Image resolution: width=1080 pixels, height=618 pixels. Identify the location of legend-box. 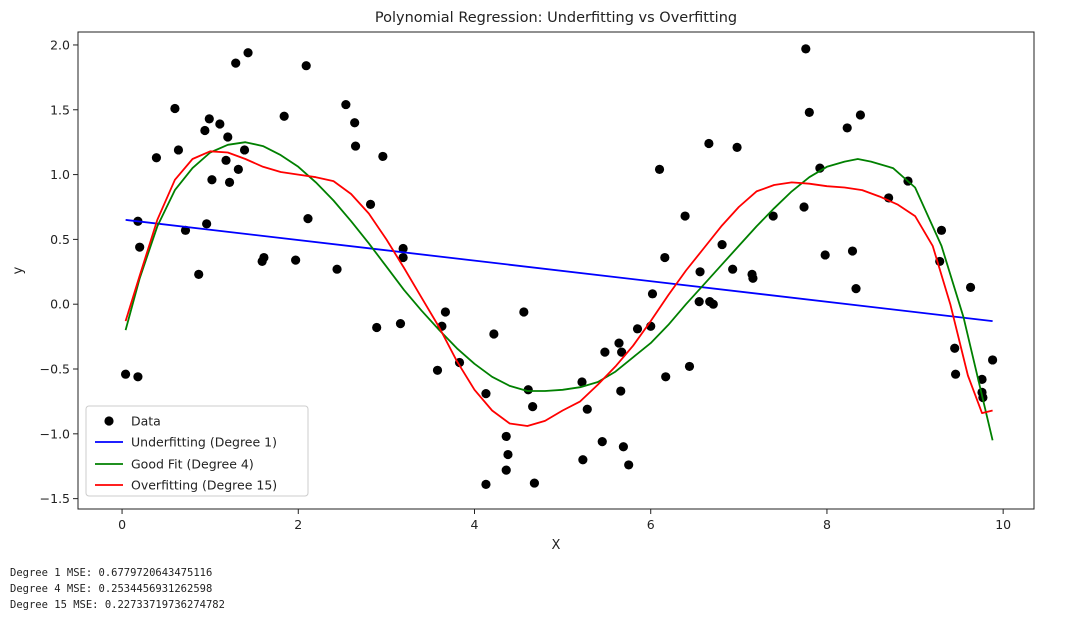
(197, 451).